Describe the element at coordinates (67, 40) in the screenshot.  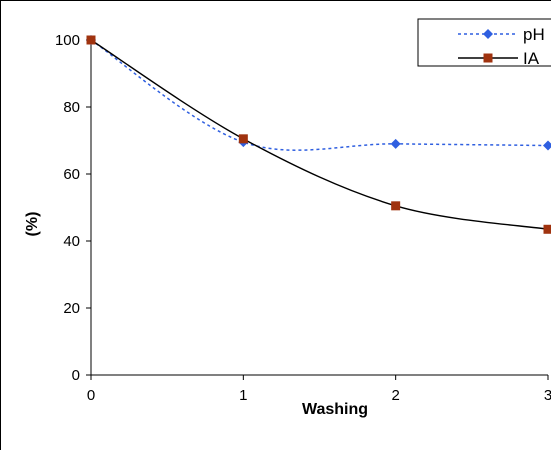
I see `y-tick-label: 100` at that location.